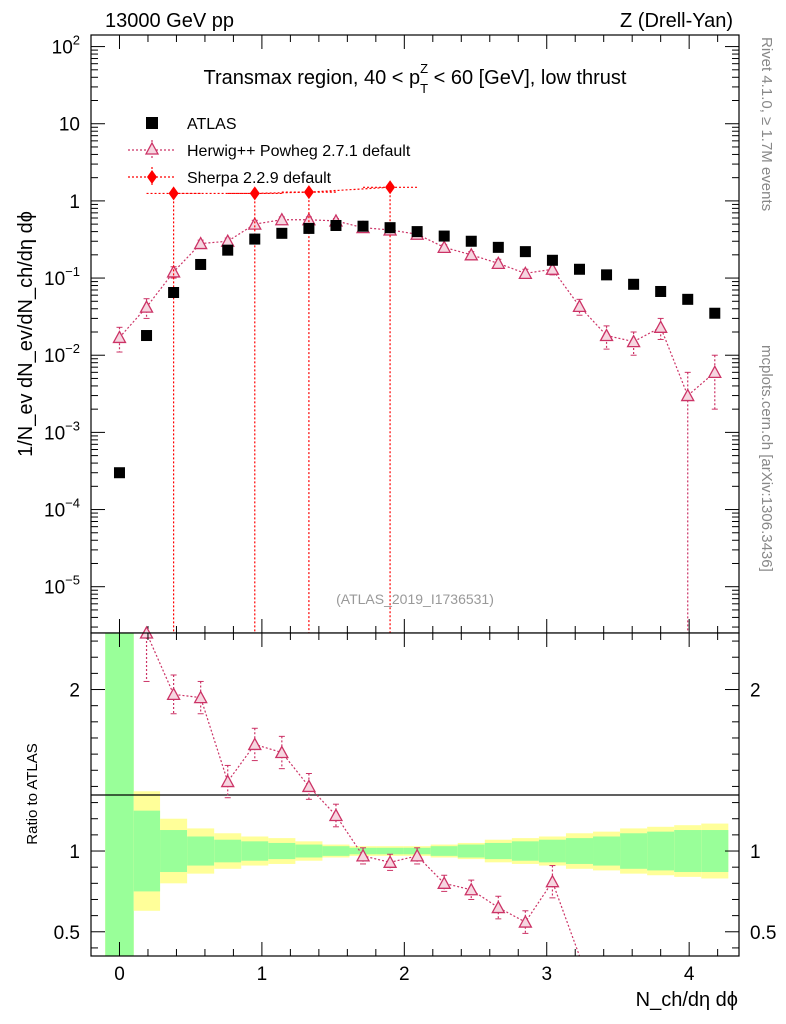 Image resolution: width=786 pixels, height=1024 pixels. What do you see at coordinates (766, 458) in the screenshot?
I see `mcplots-label: mcplots.cern.ch [arXiv:1306.3436]` at bounding box center [766, 458].